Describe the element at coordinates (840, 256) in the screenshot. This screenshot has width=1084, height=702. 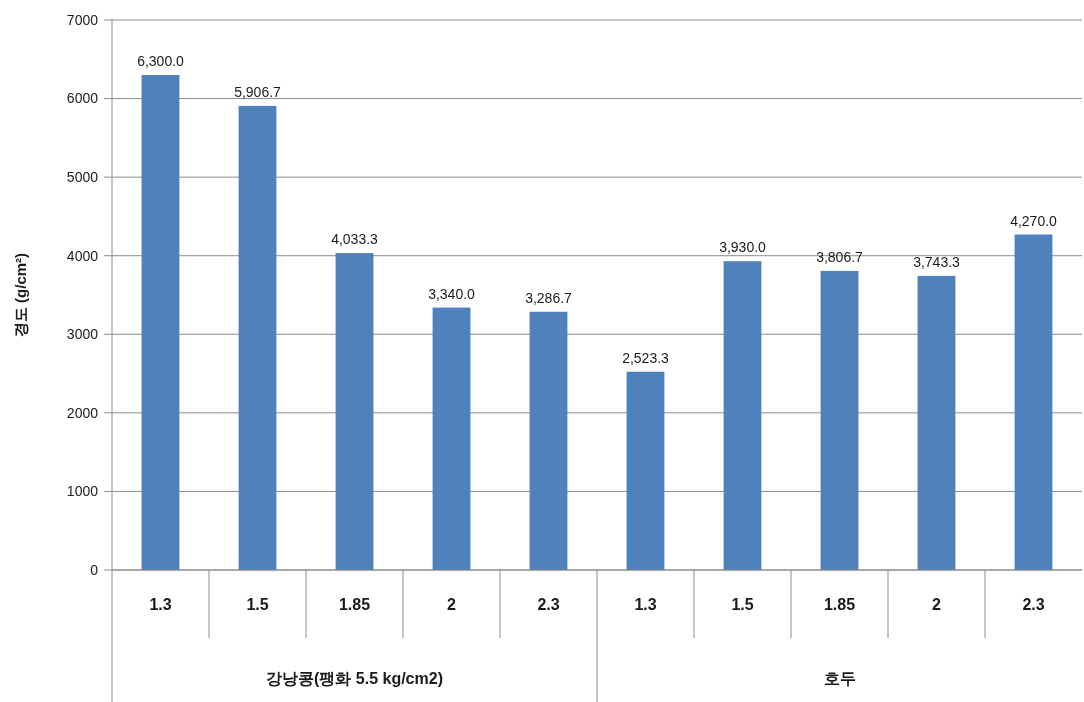
I see `data-label: 3,806.7` at that location.